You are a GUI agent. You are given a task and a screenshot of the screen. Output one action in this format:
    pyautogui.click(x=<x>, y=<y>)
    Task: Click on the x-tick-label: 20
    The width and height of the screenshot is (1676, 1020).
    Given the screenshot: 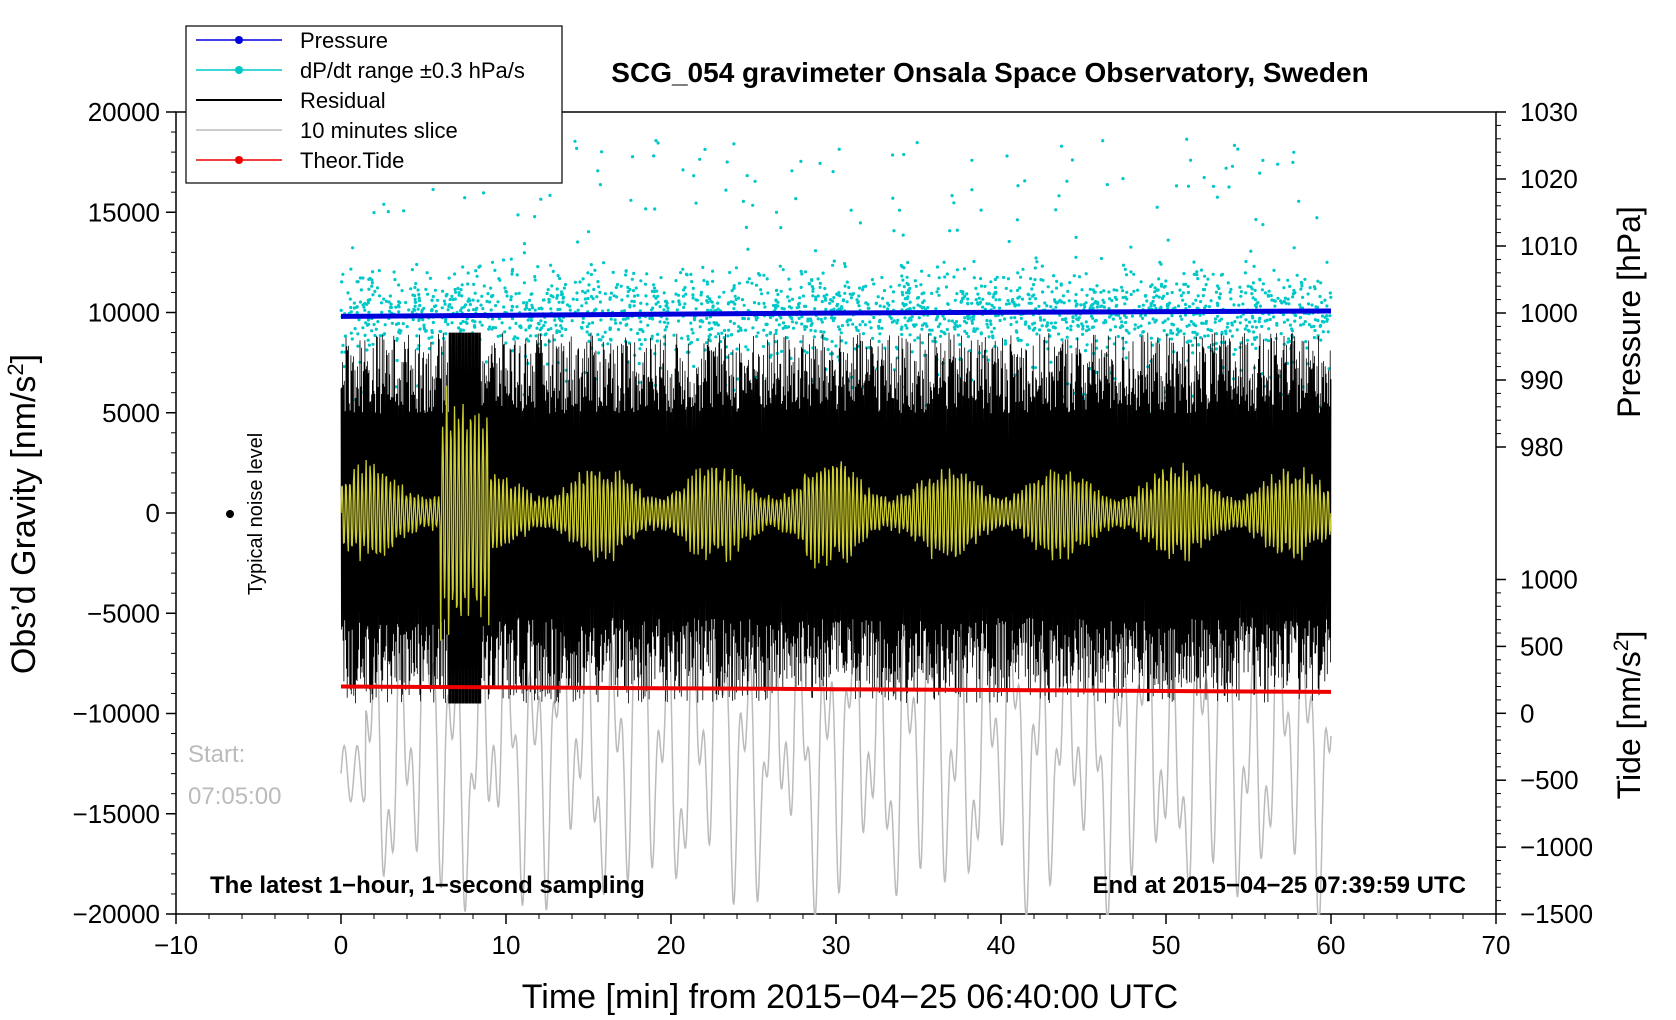 What is the action you would take?
    pyautogui.click(x=671, y=945)
    